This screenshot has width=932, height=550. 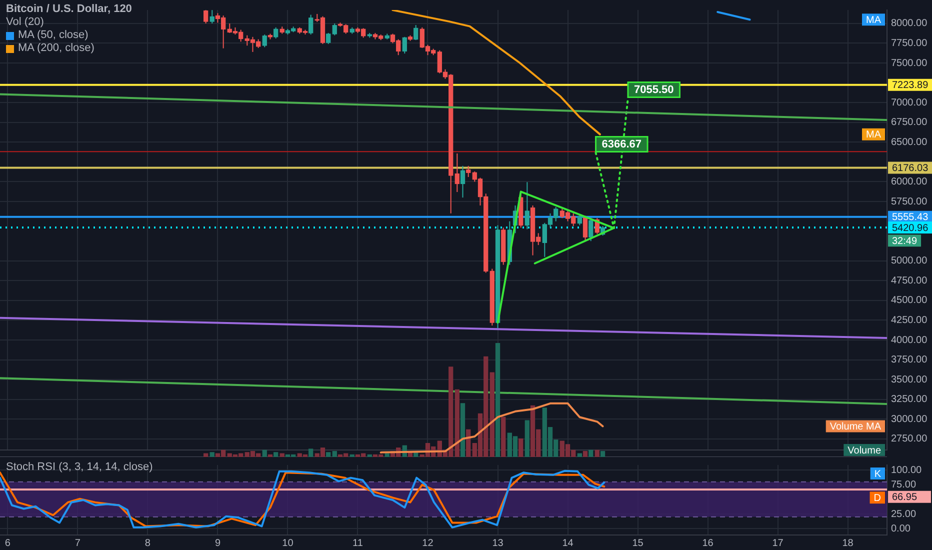 I want to click on y-tick-label: 3750.00, so click(x=909, y=360).